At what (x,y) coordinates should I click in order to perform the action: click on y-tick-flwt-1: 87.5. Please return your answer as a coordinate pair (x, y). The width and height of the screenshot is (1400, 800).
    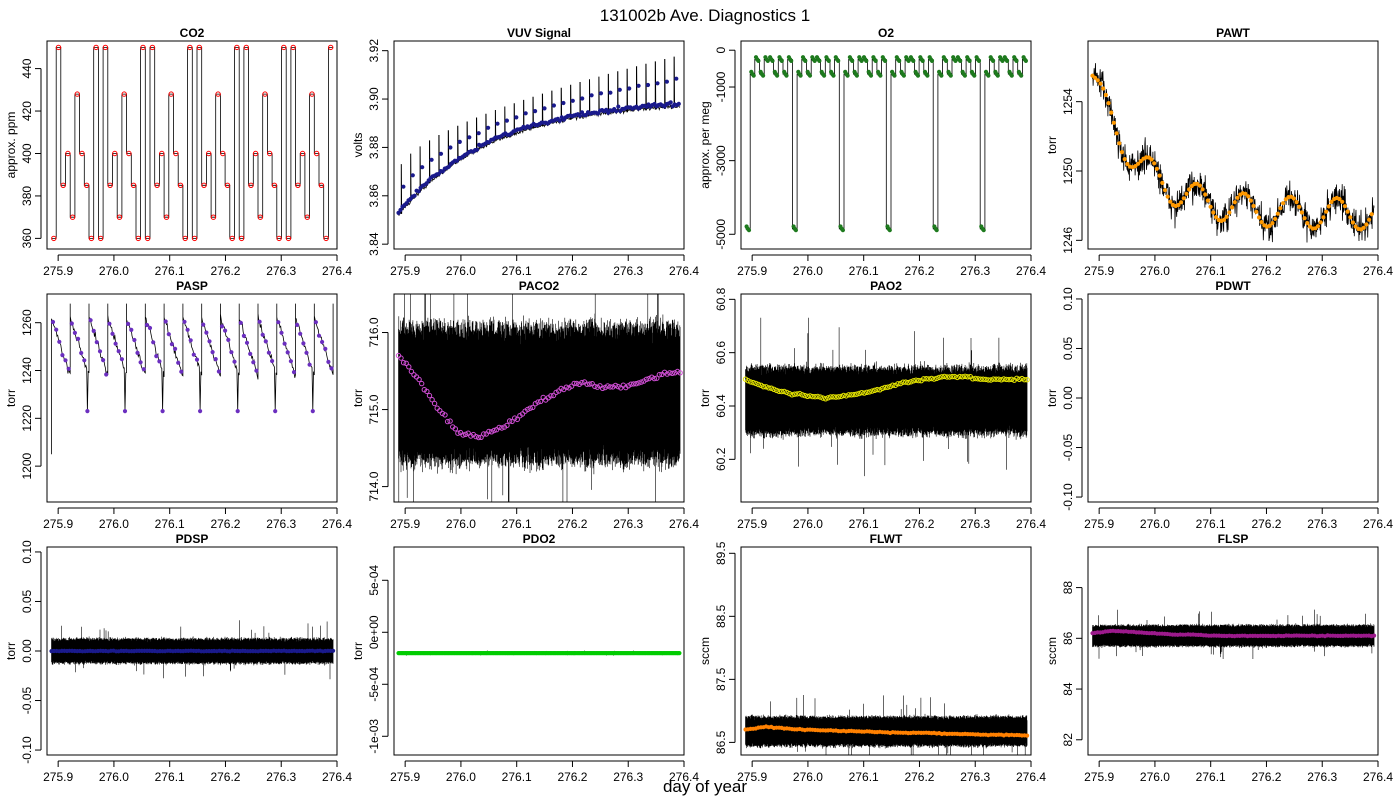
    Looking at the image, I should click on (721, 679).